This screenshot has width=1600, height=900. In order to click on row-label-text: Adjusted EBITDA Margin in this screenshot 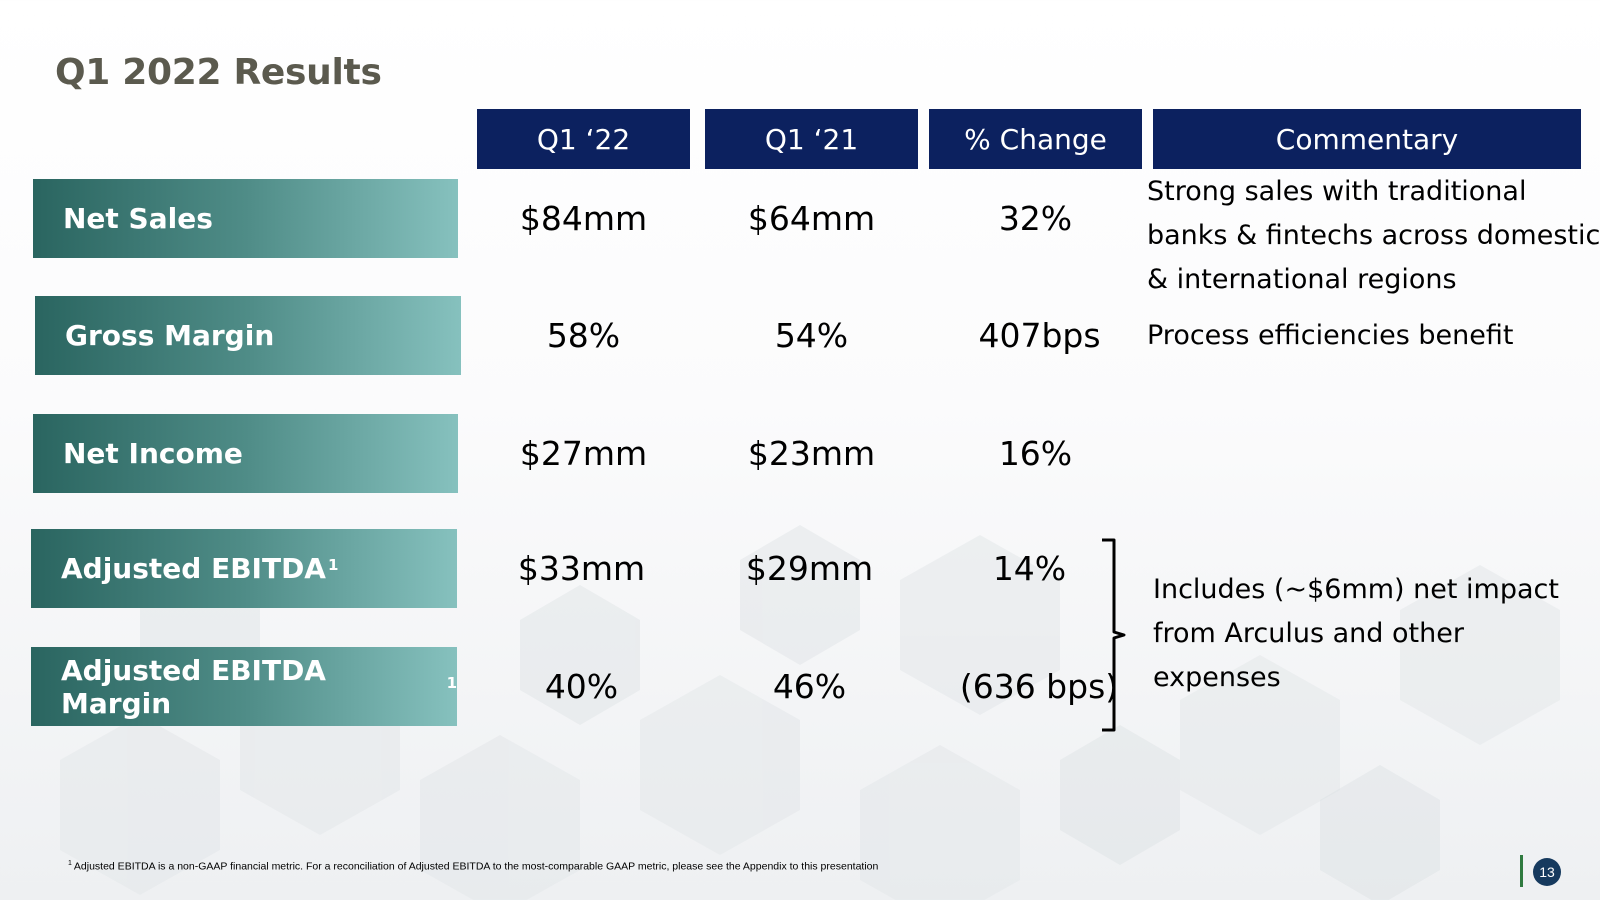, I will do `click(193, 686)`.